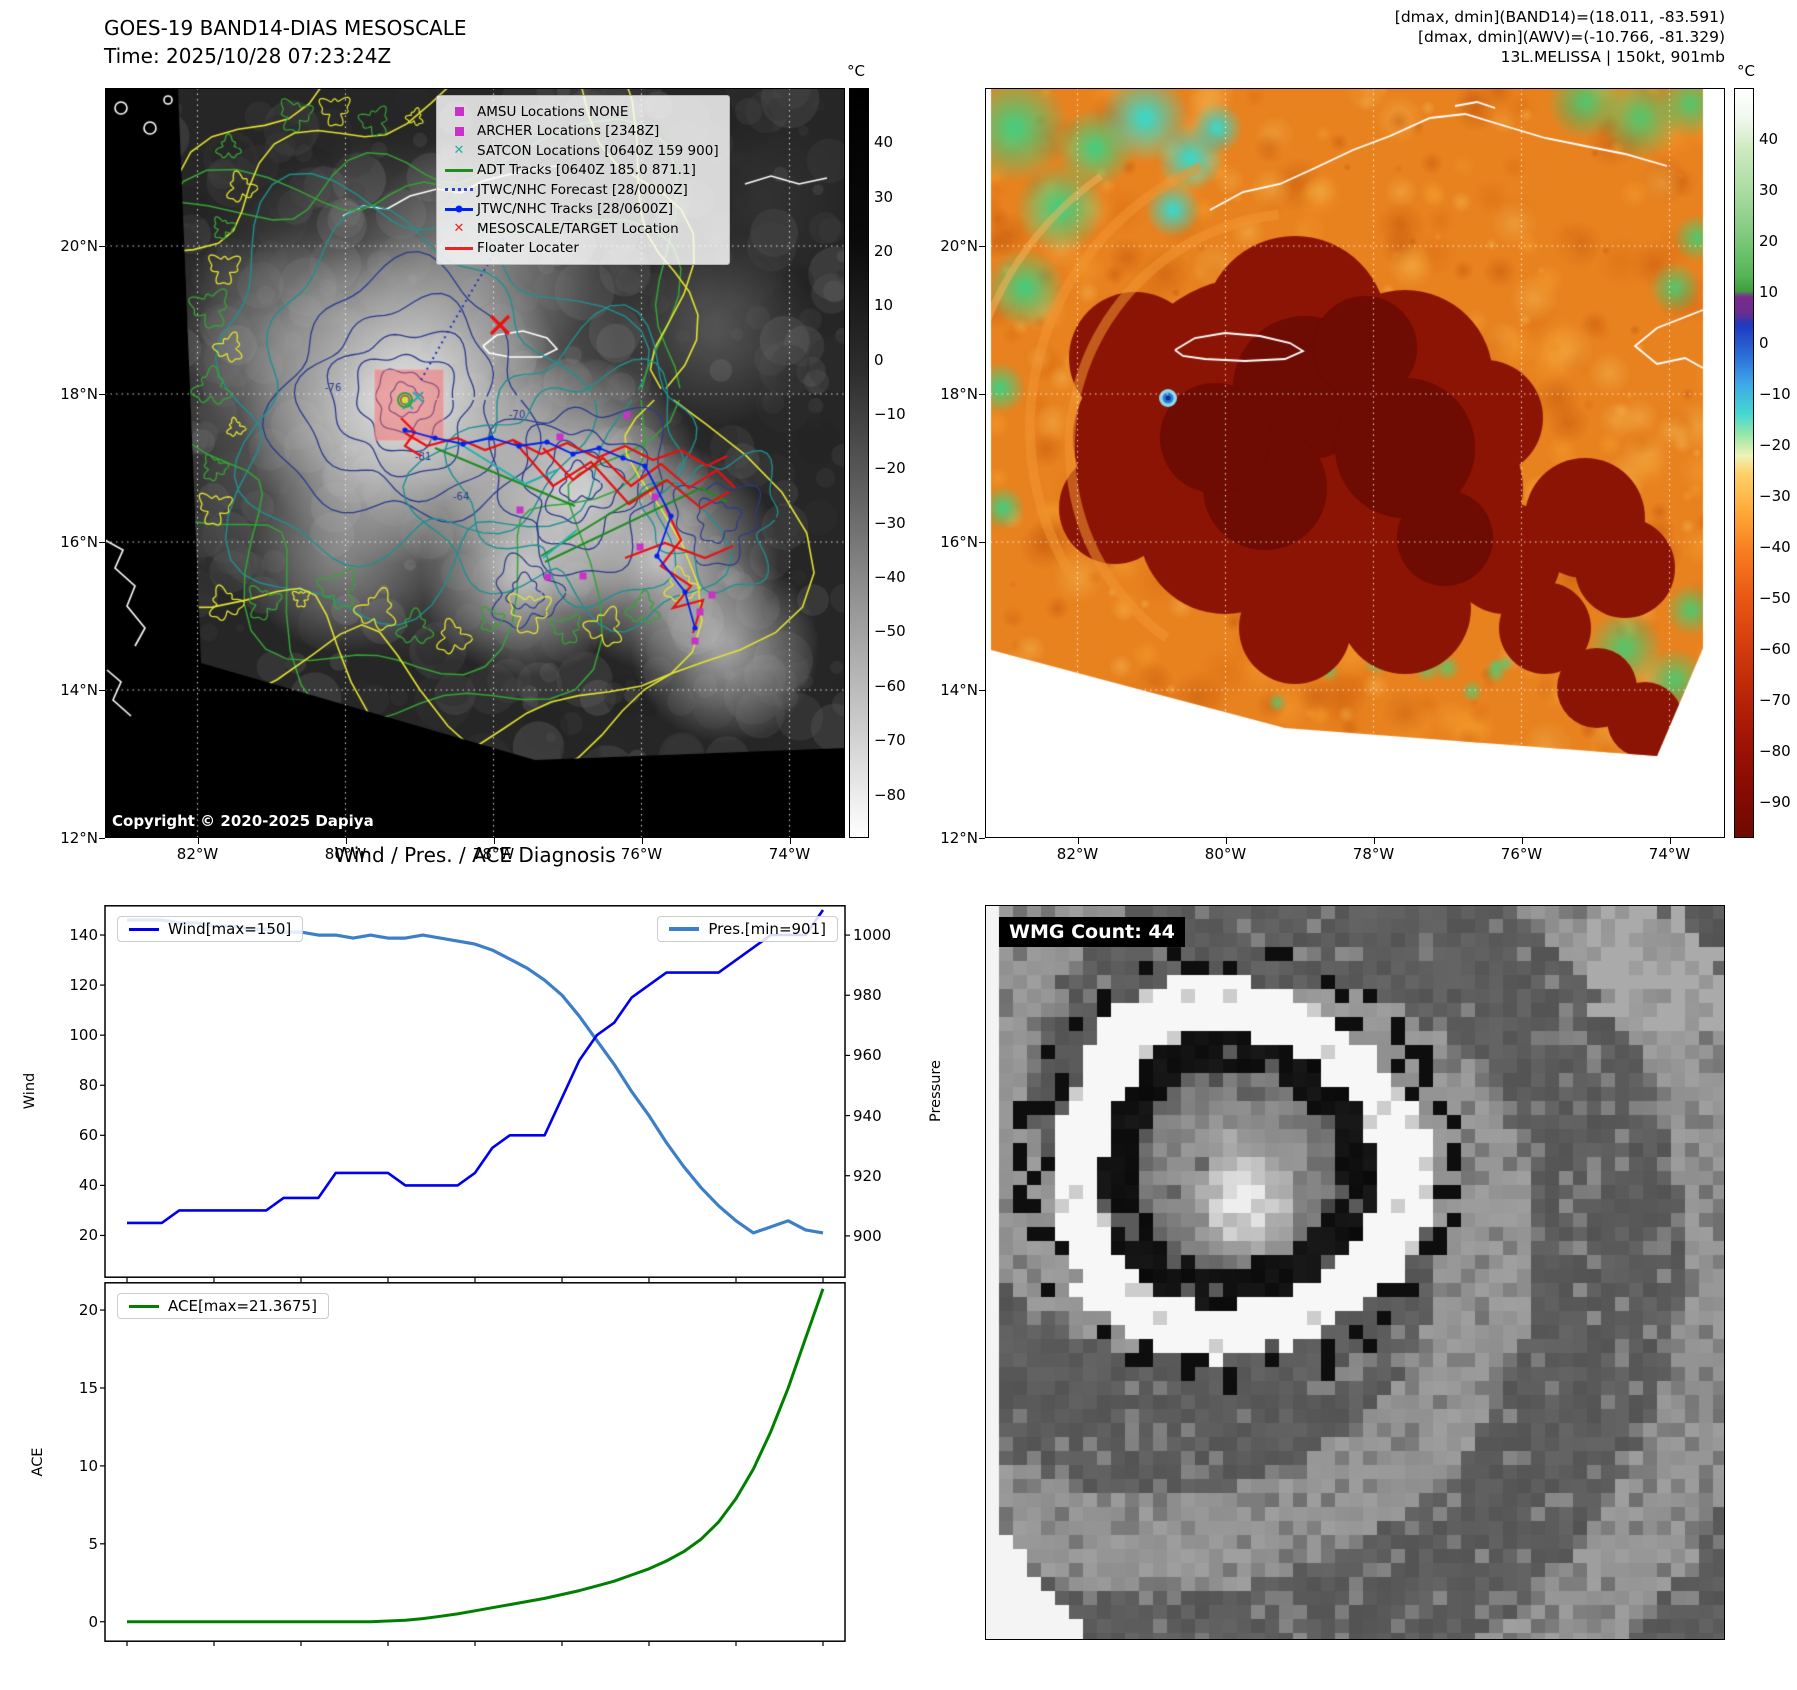 The width and height of the screenshot is (1797, 1690). What do you see at coordinates (144, 929) in the screenshot?
I see `wind-legend-line-sample` at bounding box center [144, 929].